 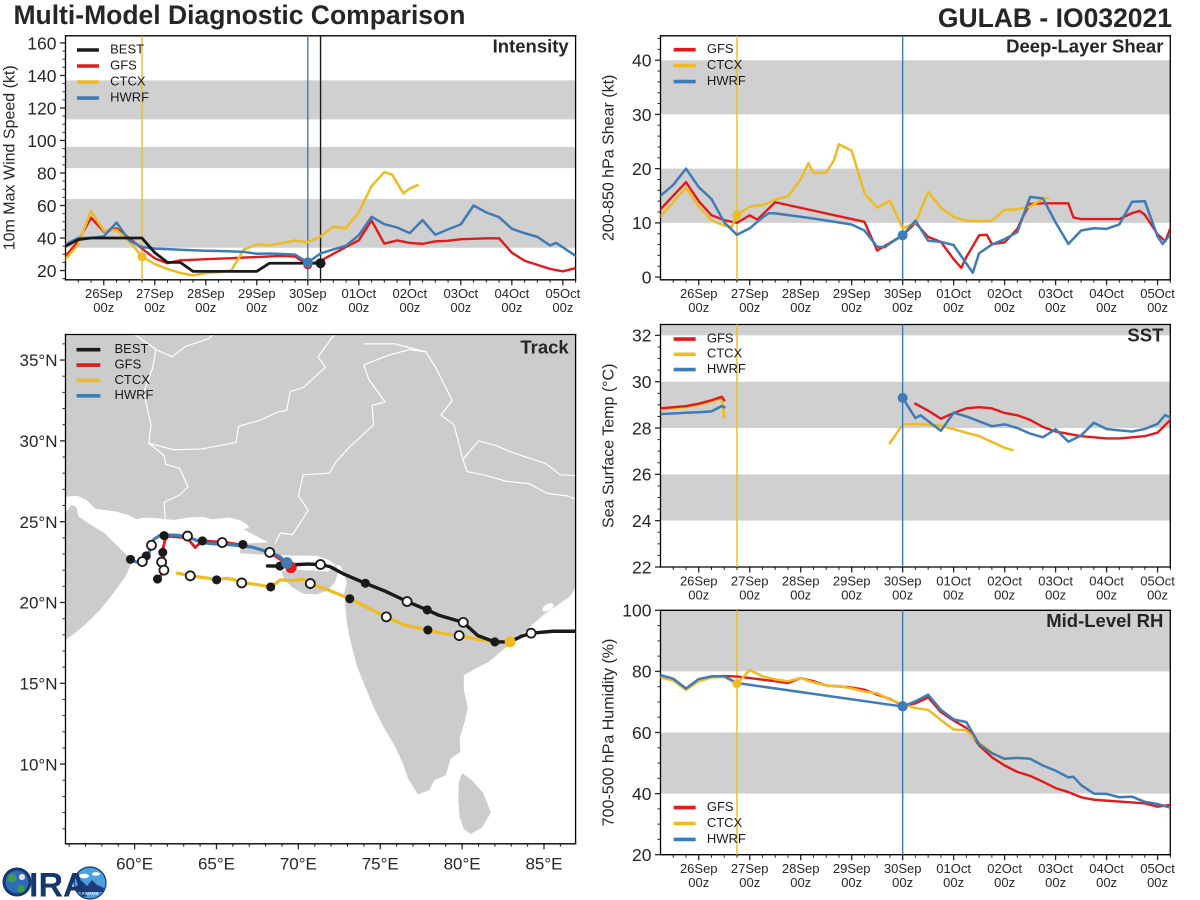 What do you see at coordinates (134, 864) in the screenshot?
I see `svg-text: 60°E` at bounding box center [134, 864].